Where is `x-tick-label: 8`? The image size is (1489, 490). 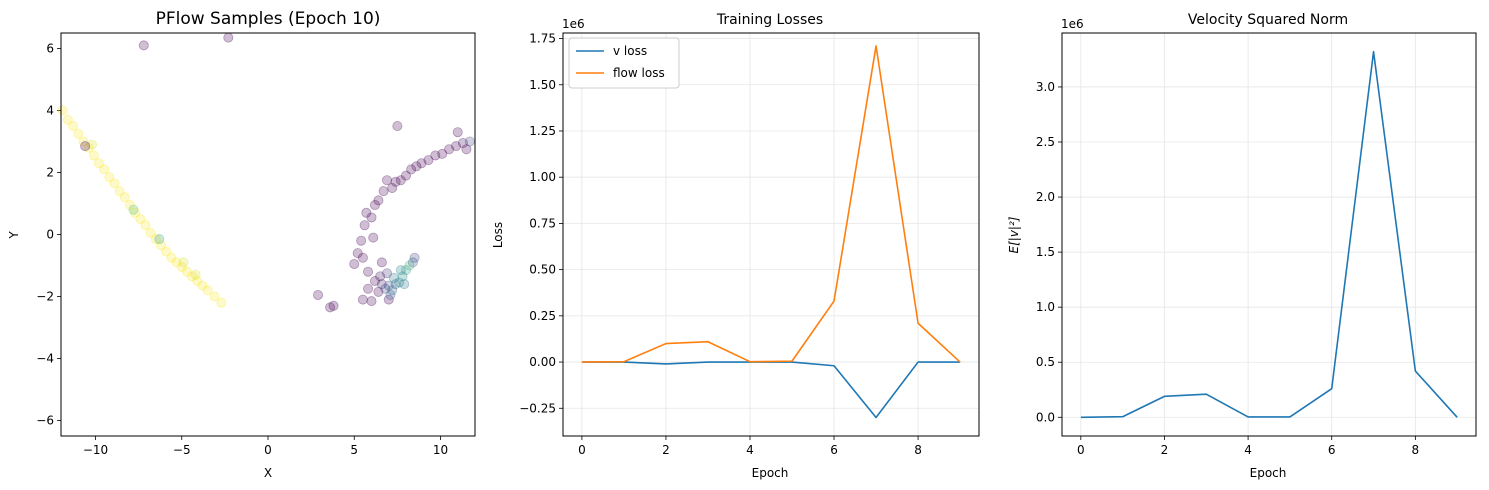
x-tick-label: 8 is located at coordinates (1416, 450).